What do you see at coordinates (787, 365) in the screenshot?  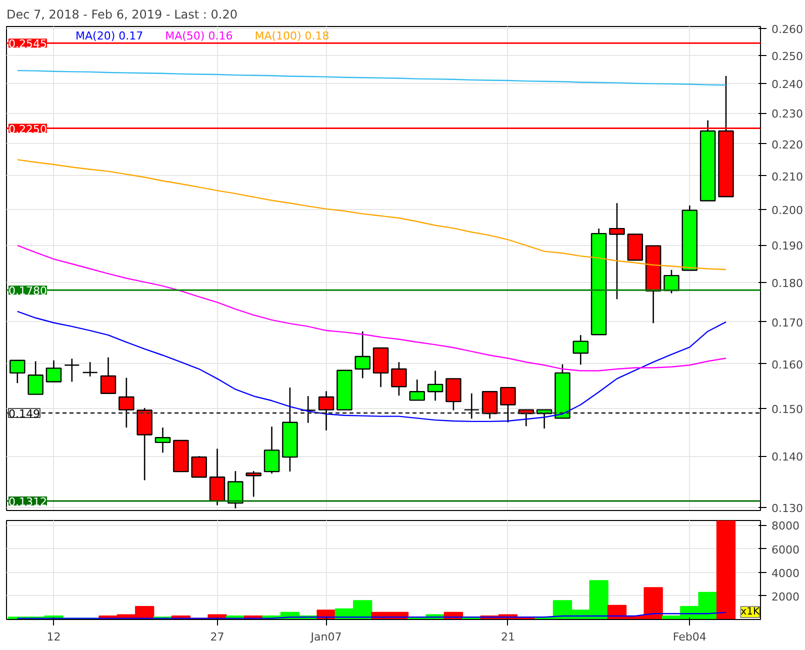 I see `y-tick-label: 0.160` at bounding box center [787, 365].